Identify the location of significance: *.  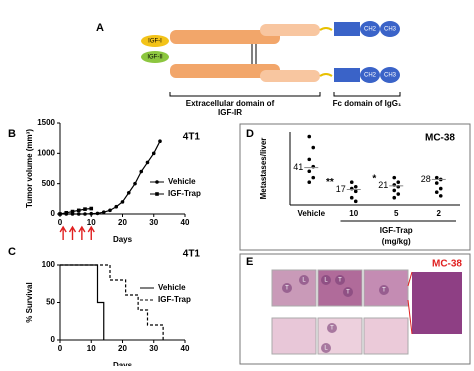
(374, 178).